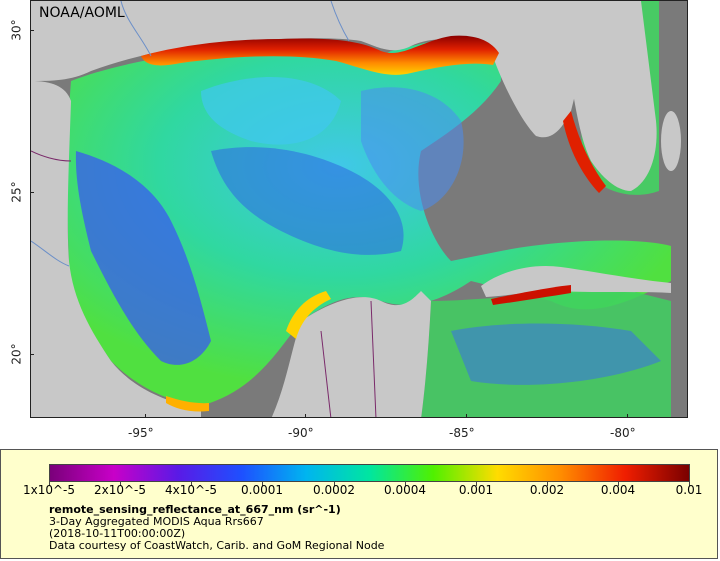 Image resolution: width=720 pixels, height=561 pixels. Describe the element at coordinates (117, 533) in the screenshot. I see `time-stamp: (2018-10-11T00:00:00Z)` at that location.